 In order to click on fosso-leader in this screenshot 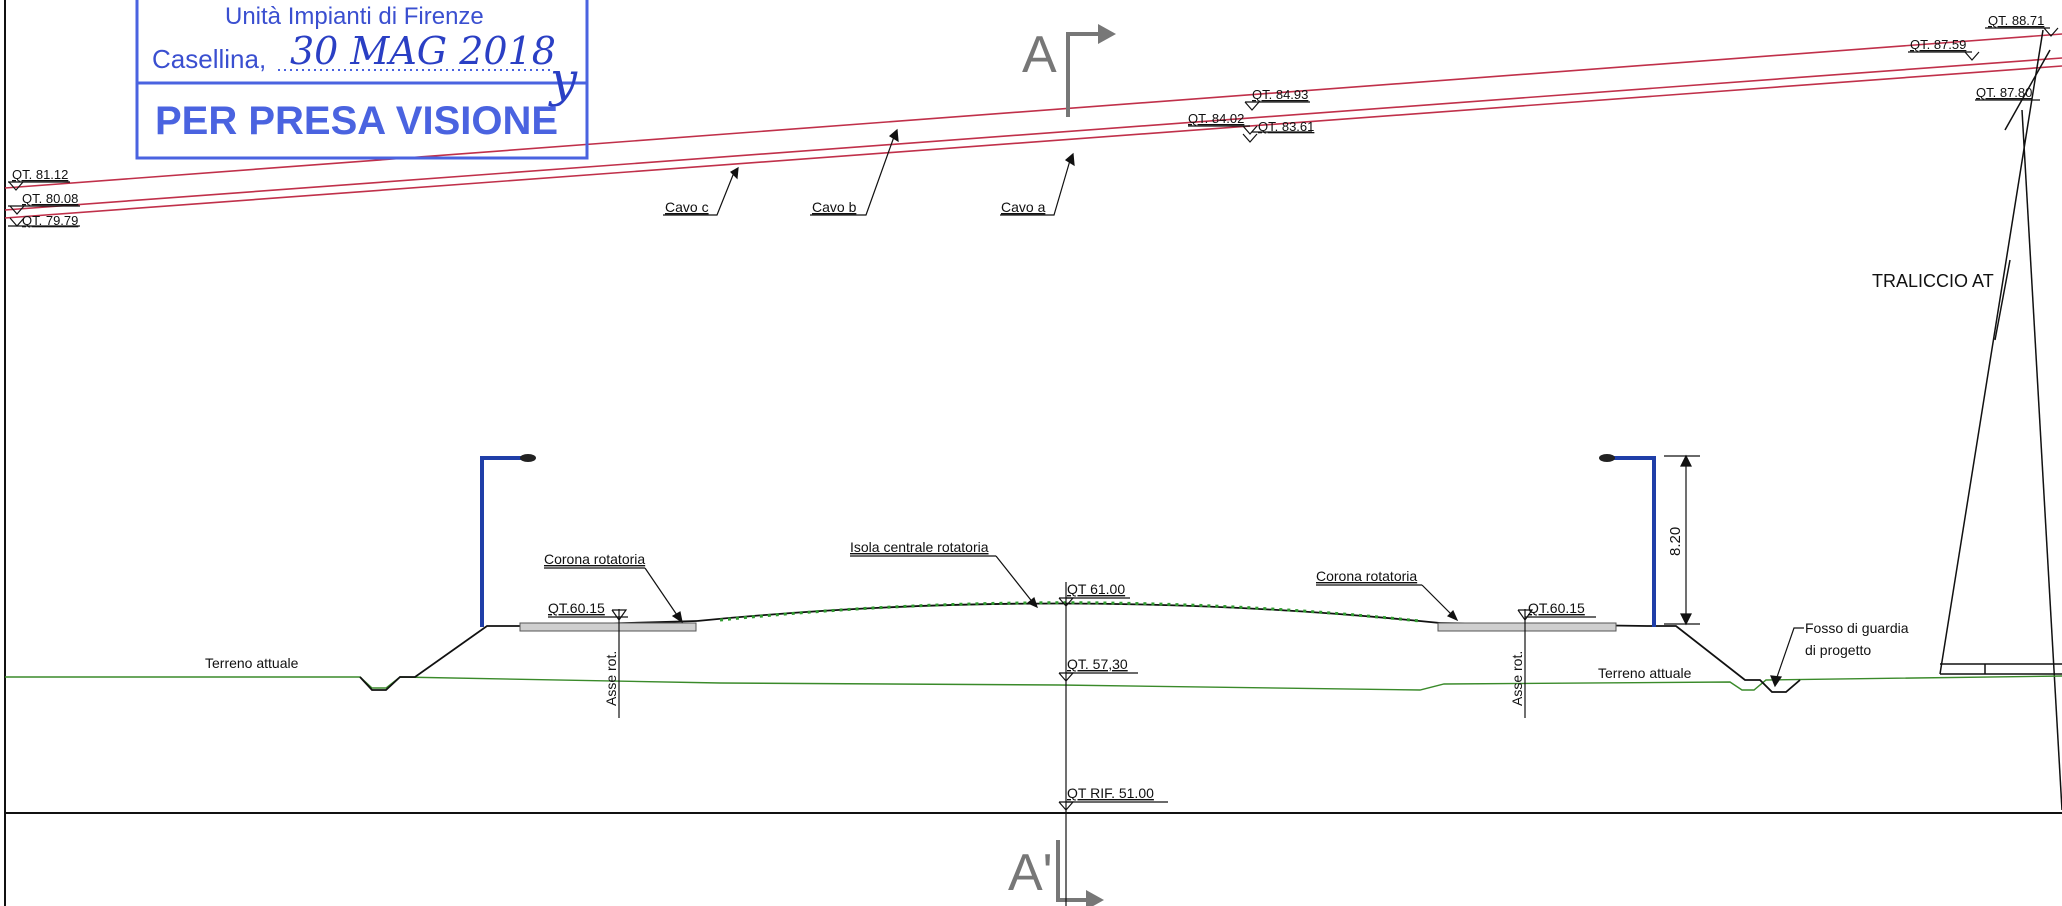, I will do `click(1787, 657)`.